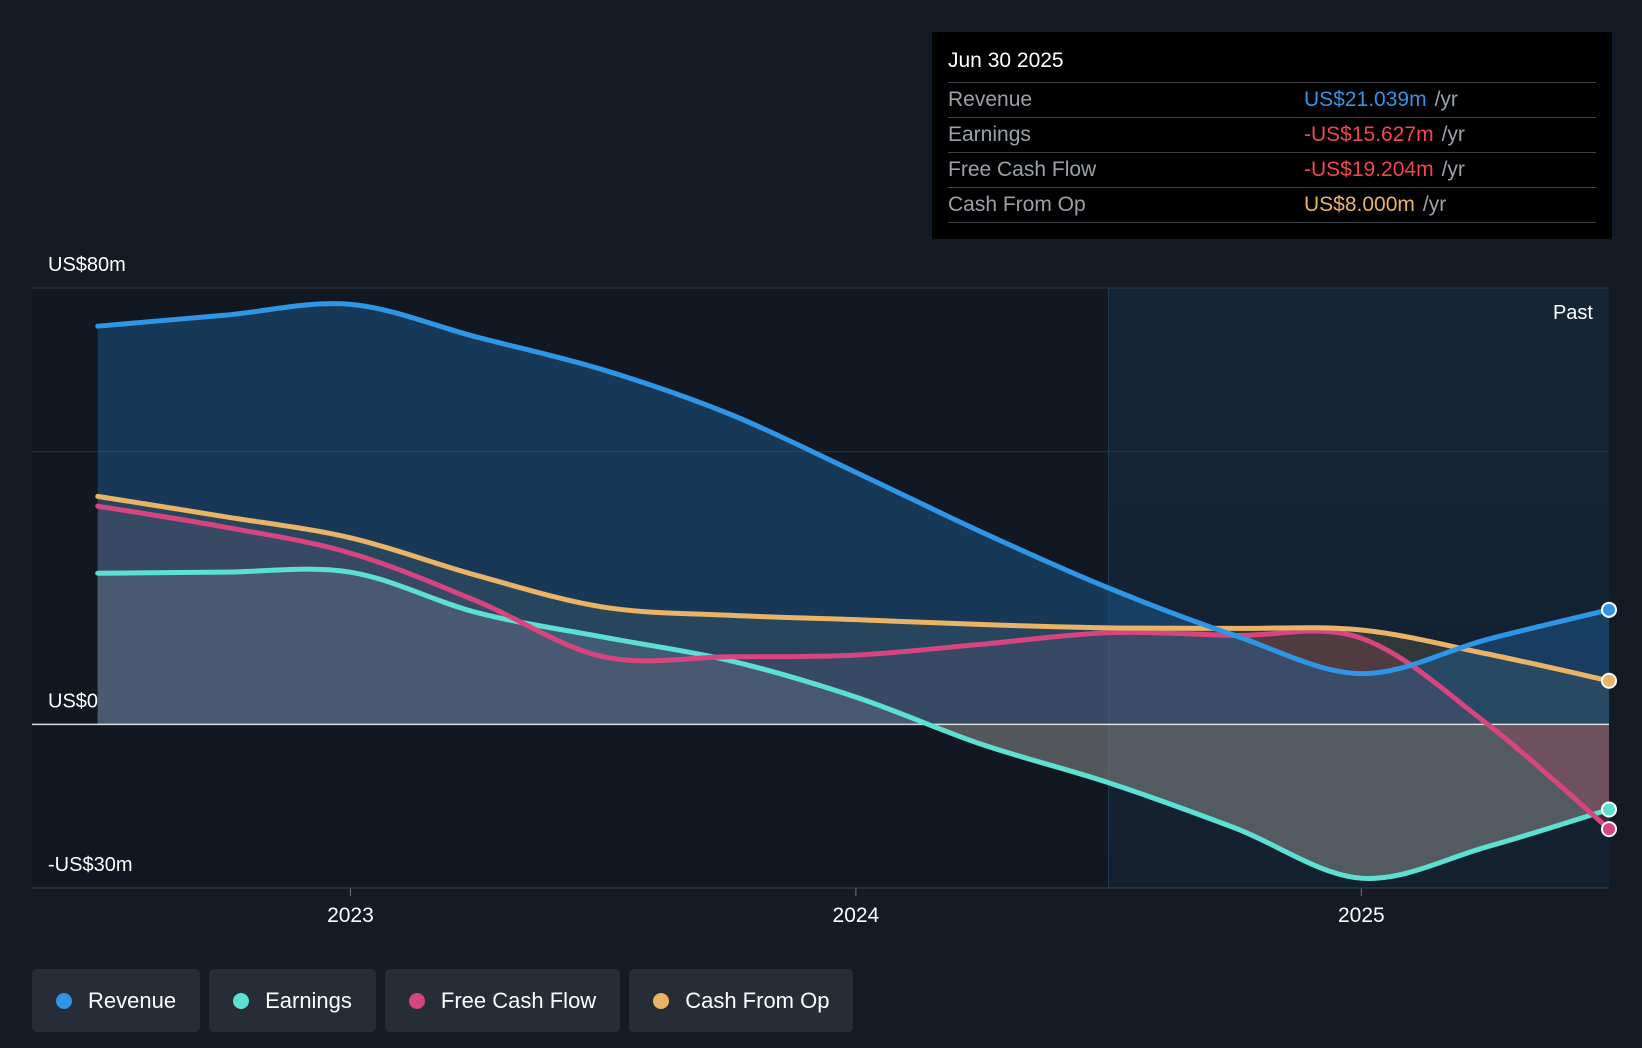 The image size is (1642, 1048). I want to click on legend-item-revenue: Revenue, so click(116, 1000).